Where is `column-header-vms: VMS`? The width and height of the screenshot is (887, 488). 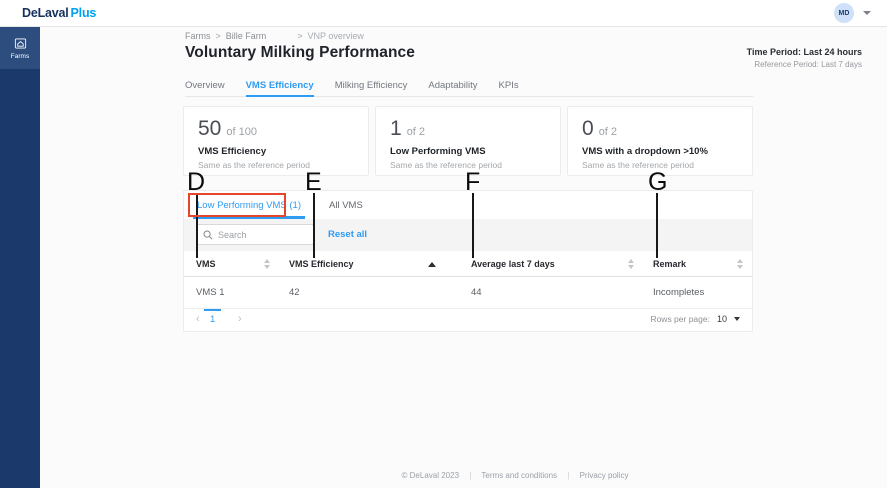
column-header-vms: VMS is located at coordinates (206, 264).